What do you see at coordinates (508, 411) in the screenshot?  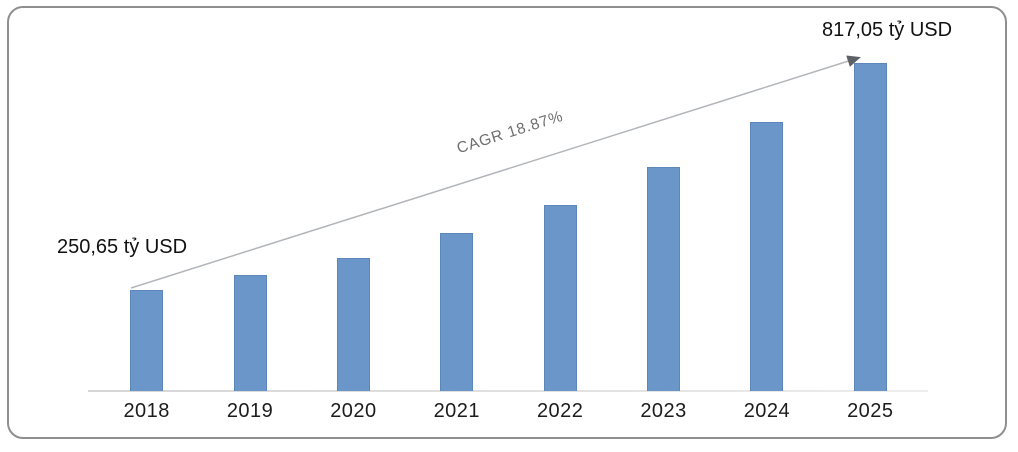 I see `x-axis-labels: 2018 2019 2020 2021 2022 2023 2024 2025` at bounding box center [508, 411].